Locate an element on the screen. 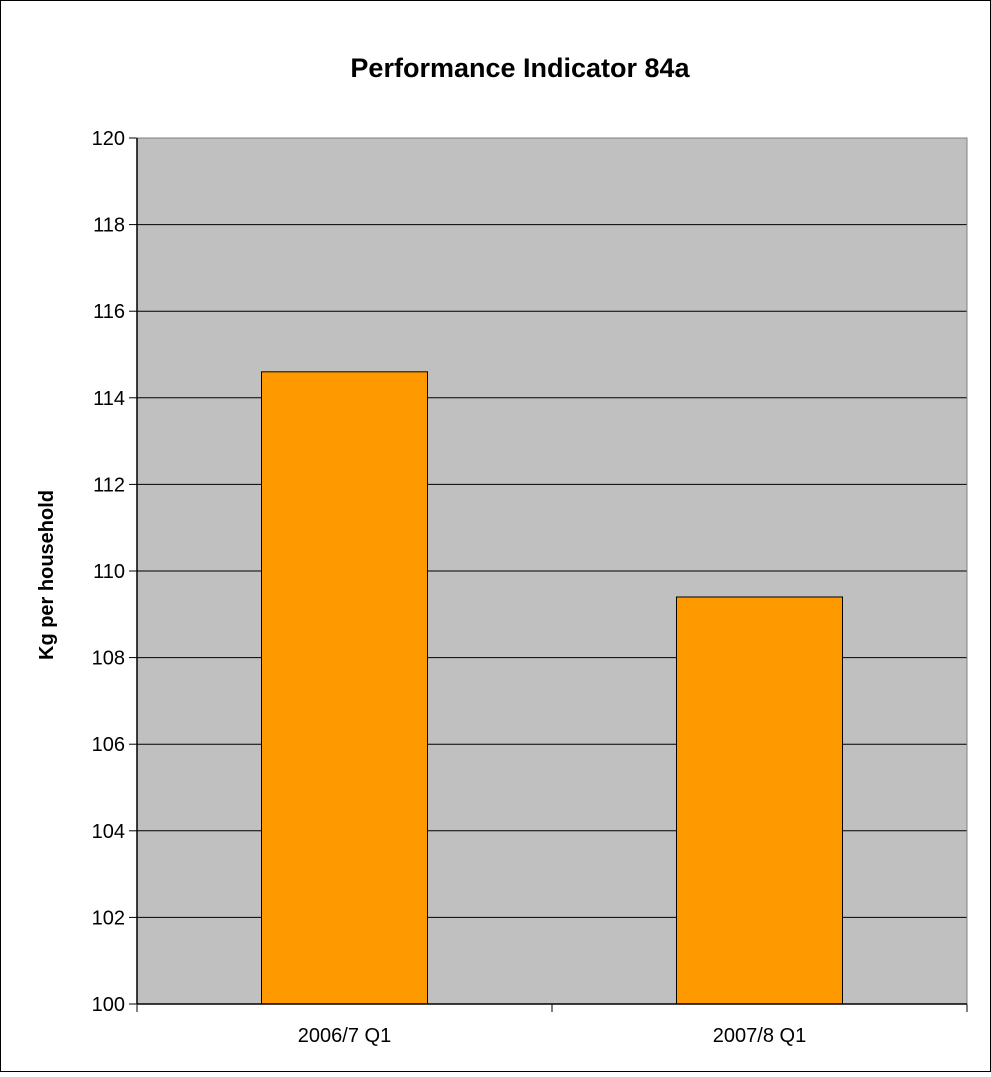 The image size is (991, 1077). y-tick-label: 100 is located at coordinates (108, 1005).